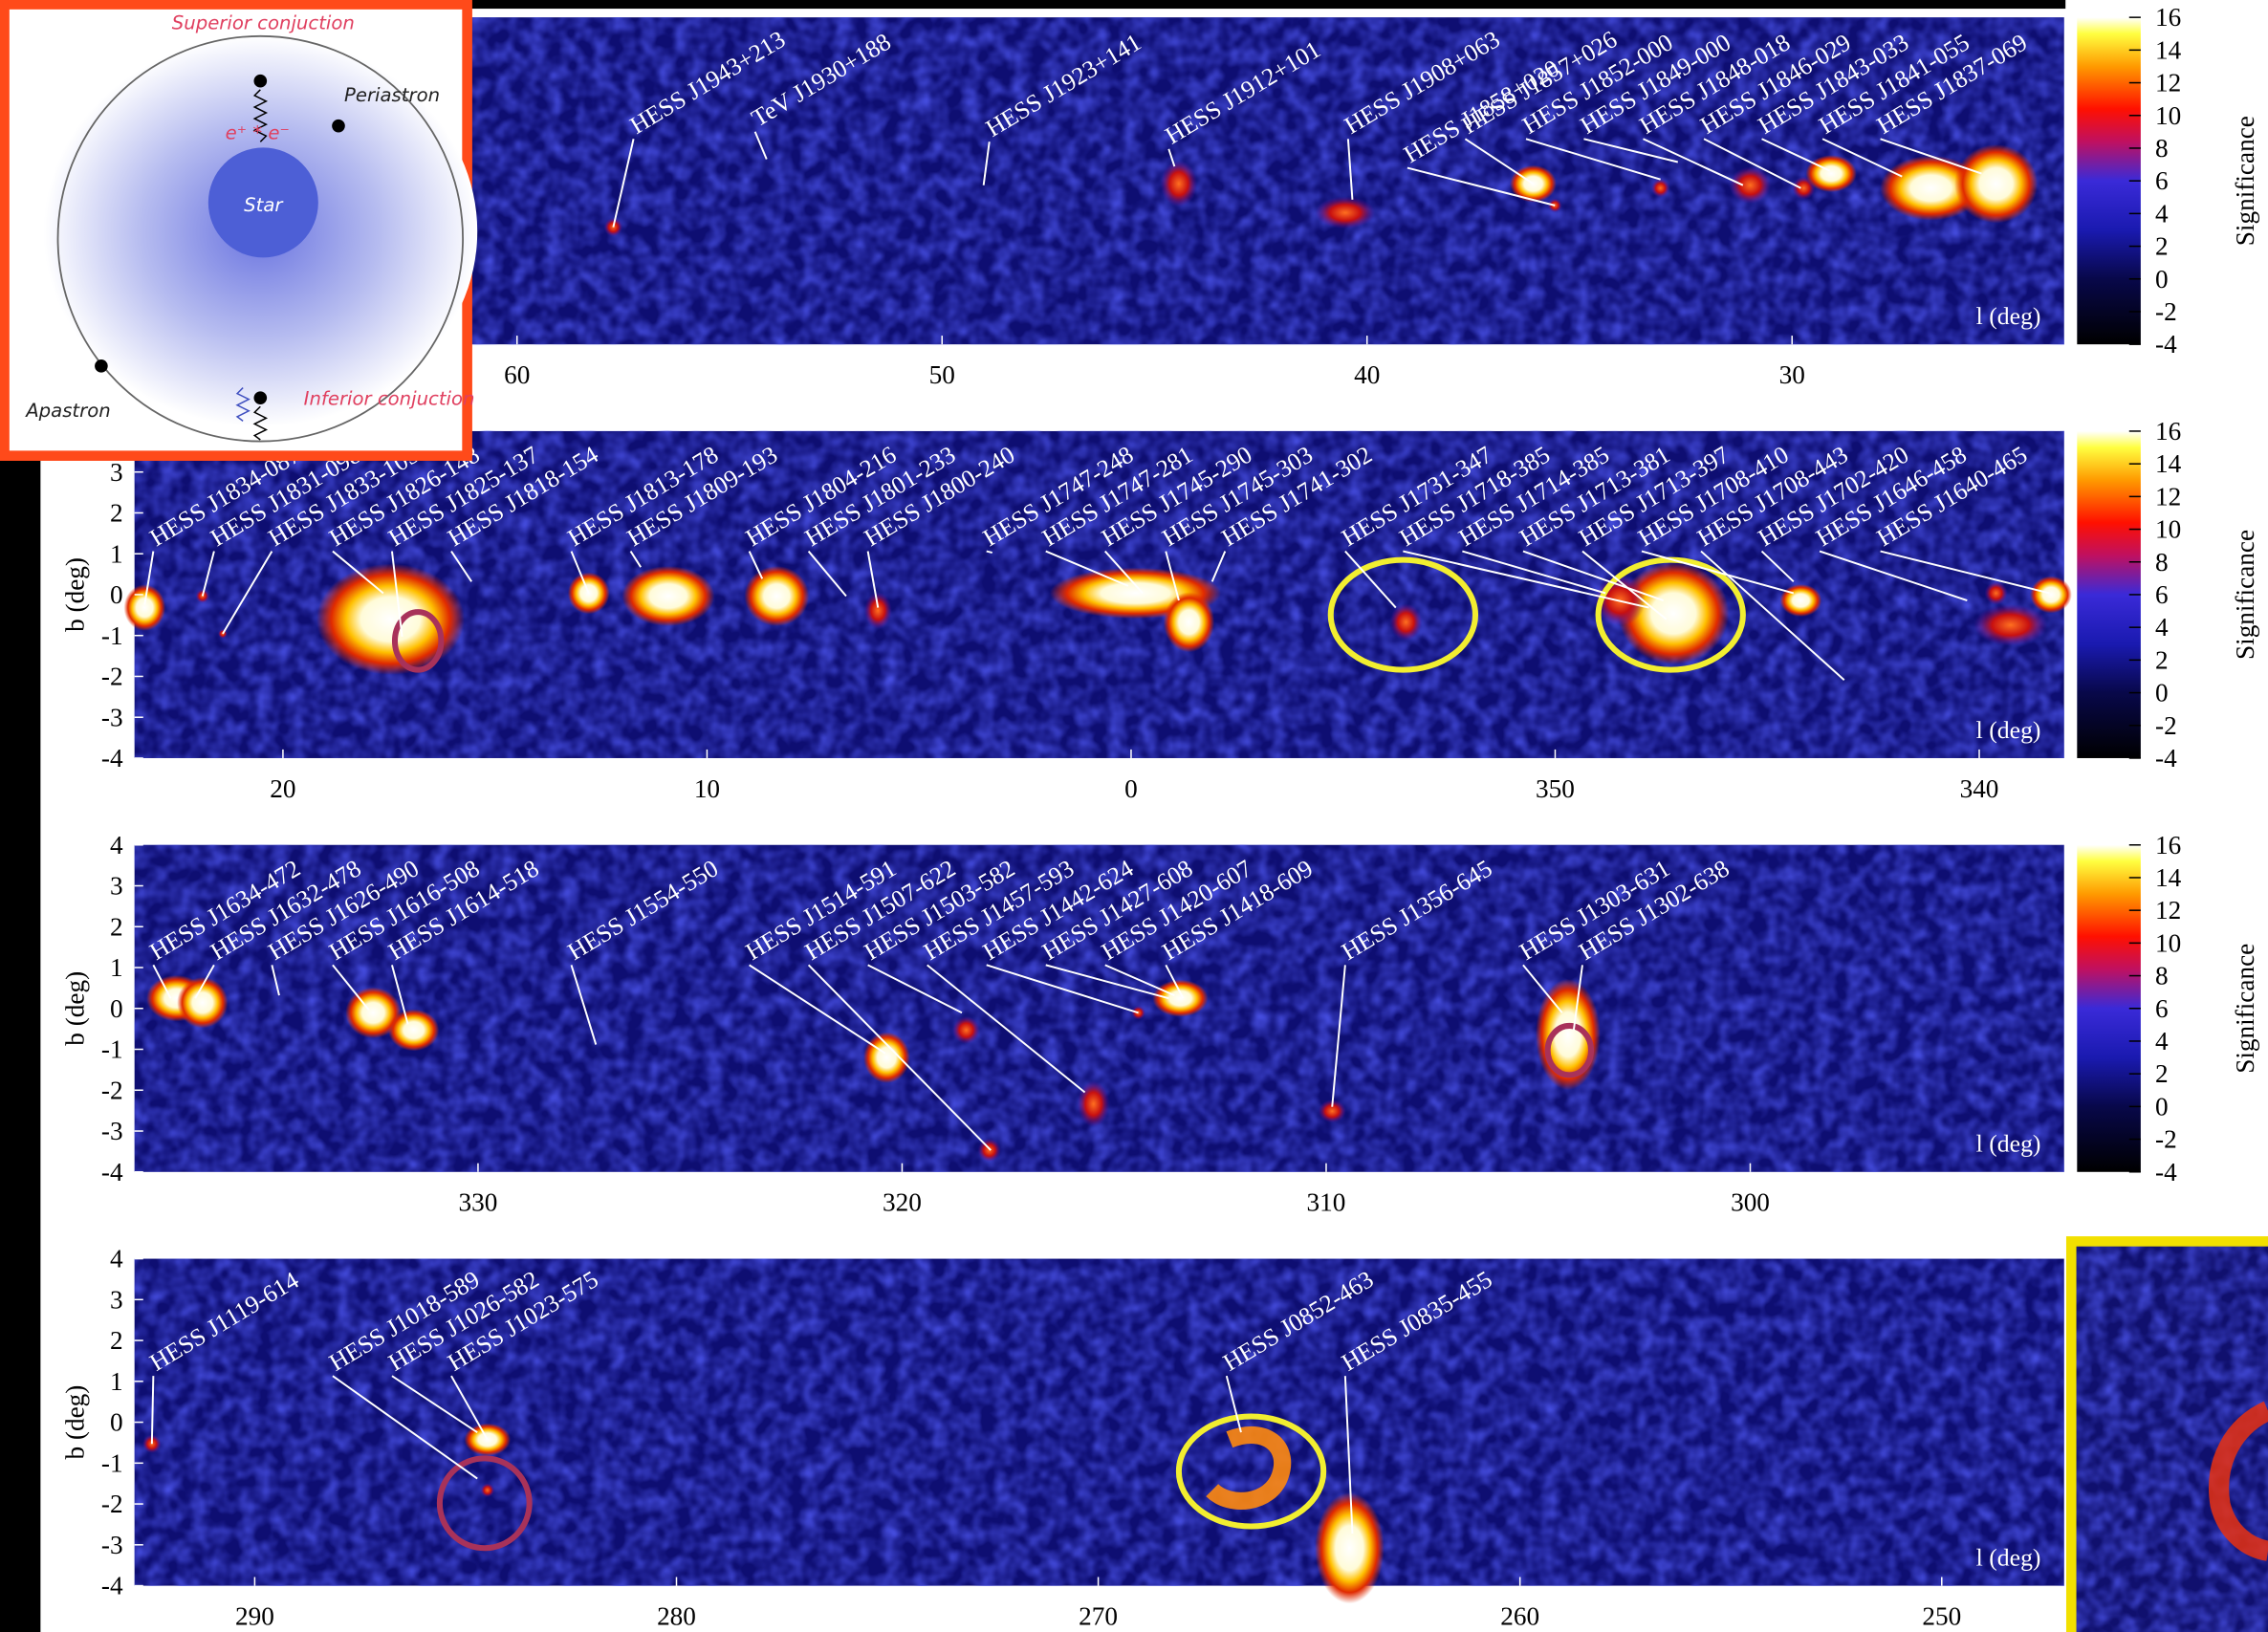  Describe the element at coordinates (1098, 1615) in the screenshot. I see `x-tick-label: 270` at that location.